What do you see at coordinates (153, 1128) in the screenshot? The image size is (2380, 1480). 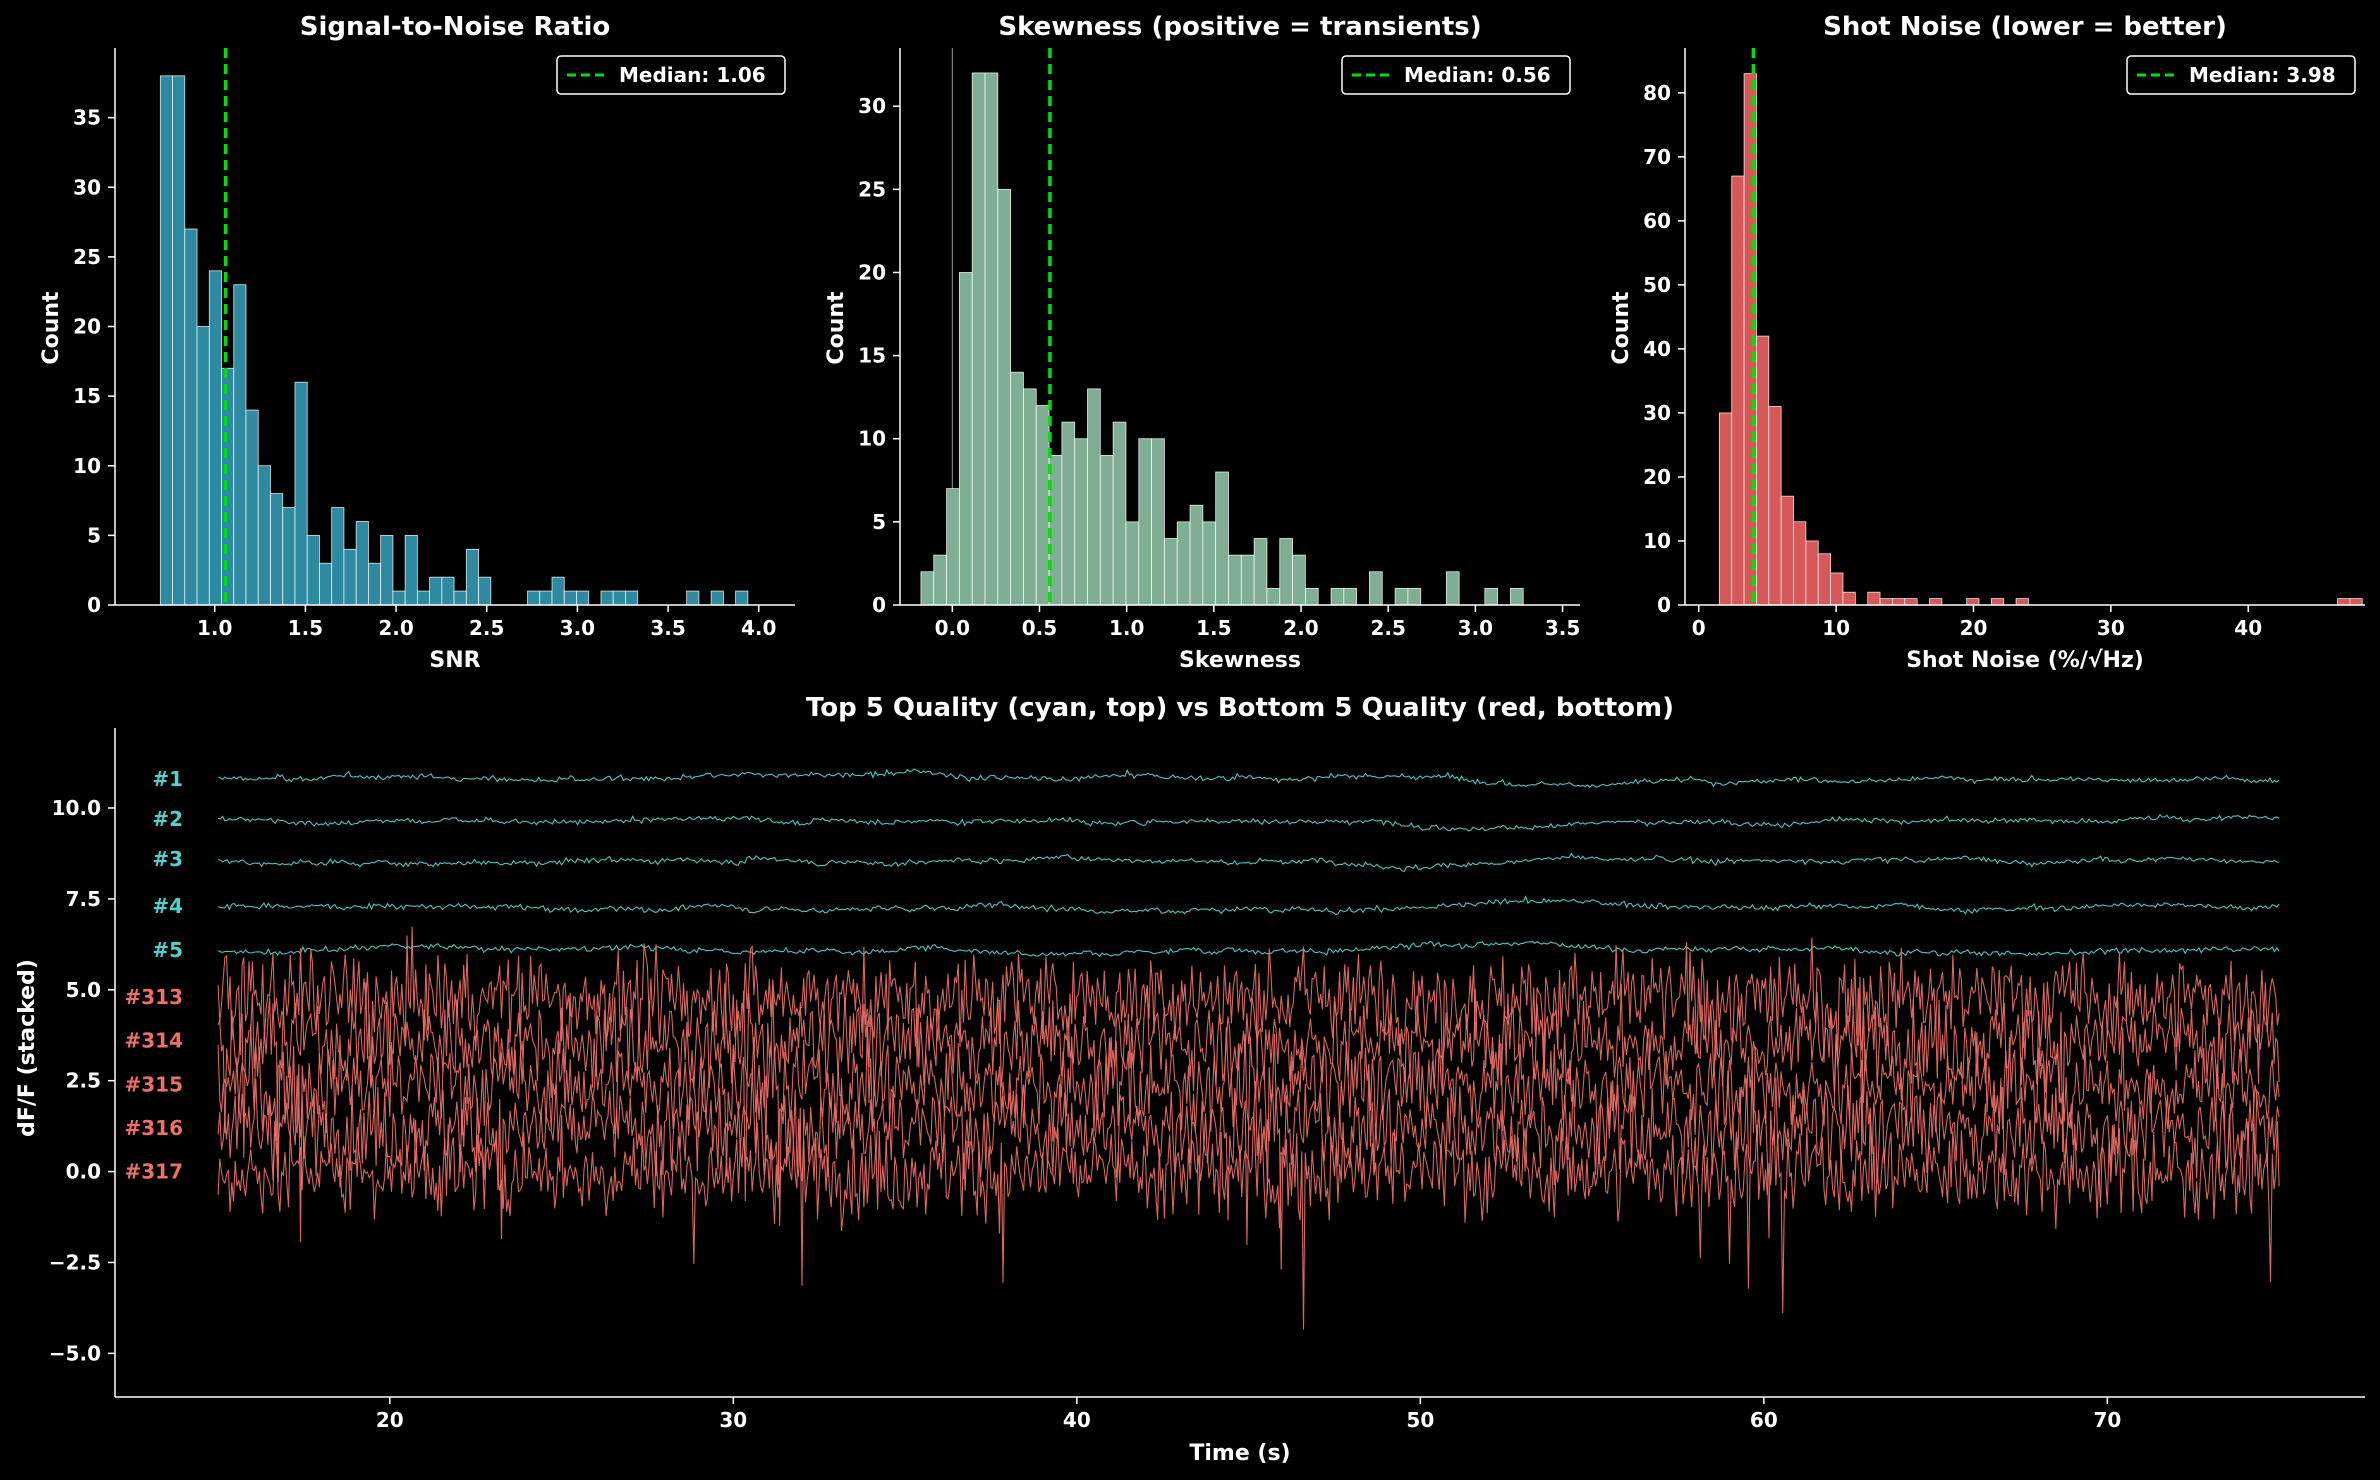 I see `trace-label-9: #316` at bounding box center [153, 1128].